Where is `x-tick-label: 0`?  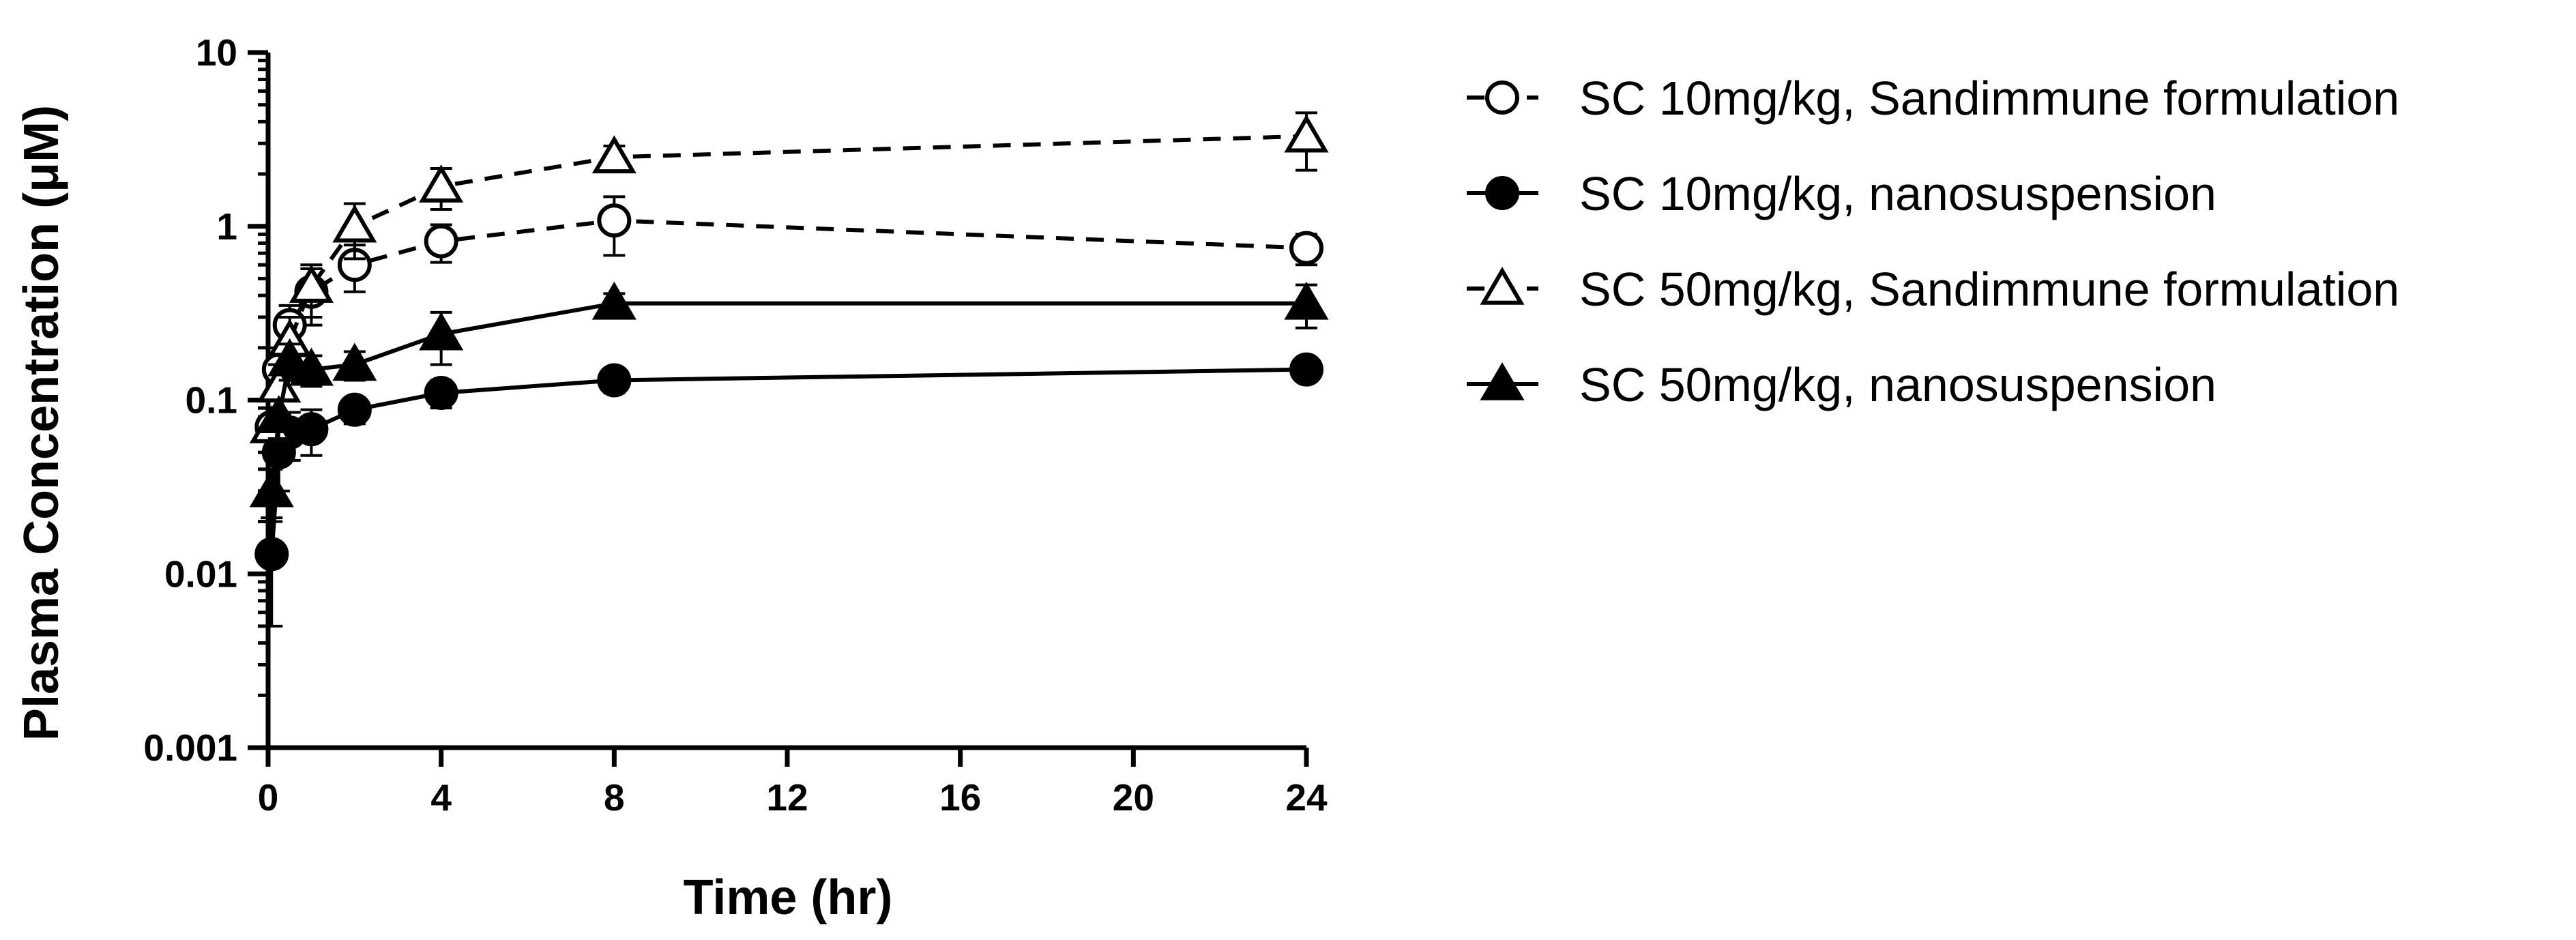 x-tick-label: 0 is located at coordinates (268, 797).